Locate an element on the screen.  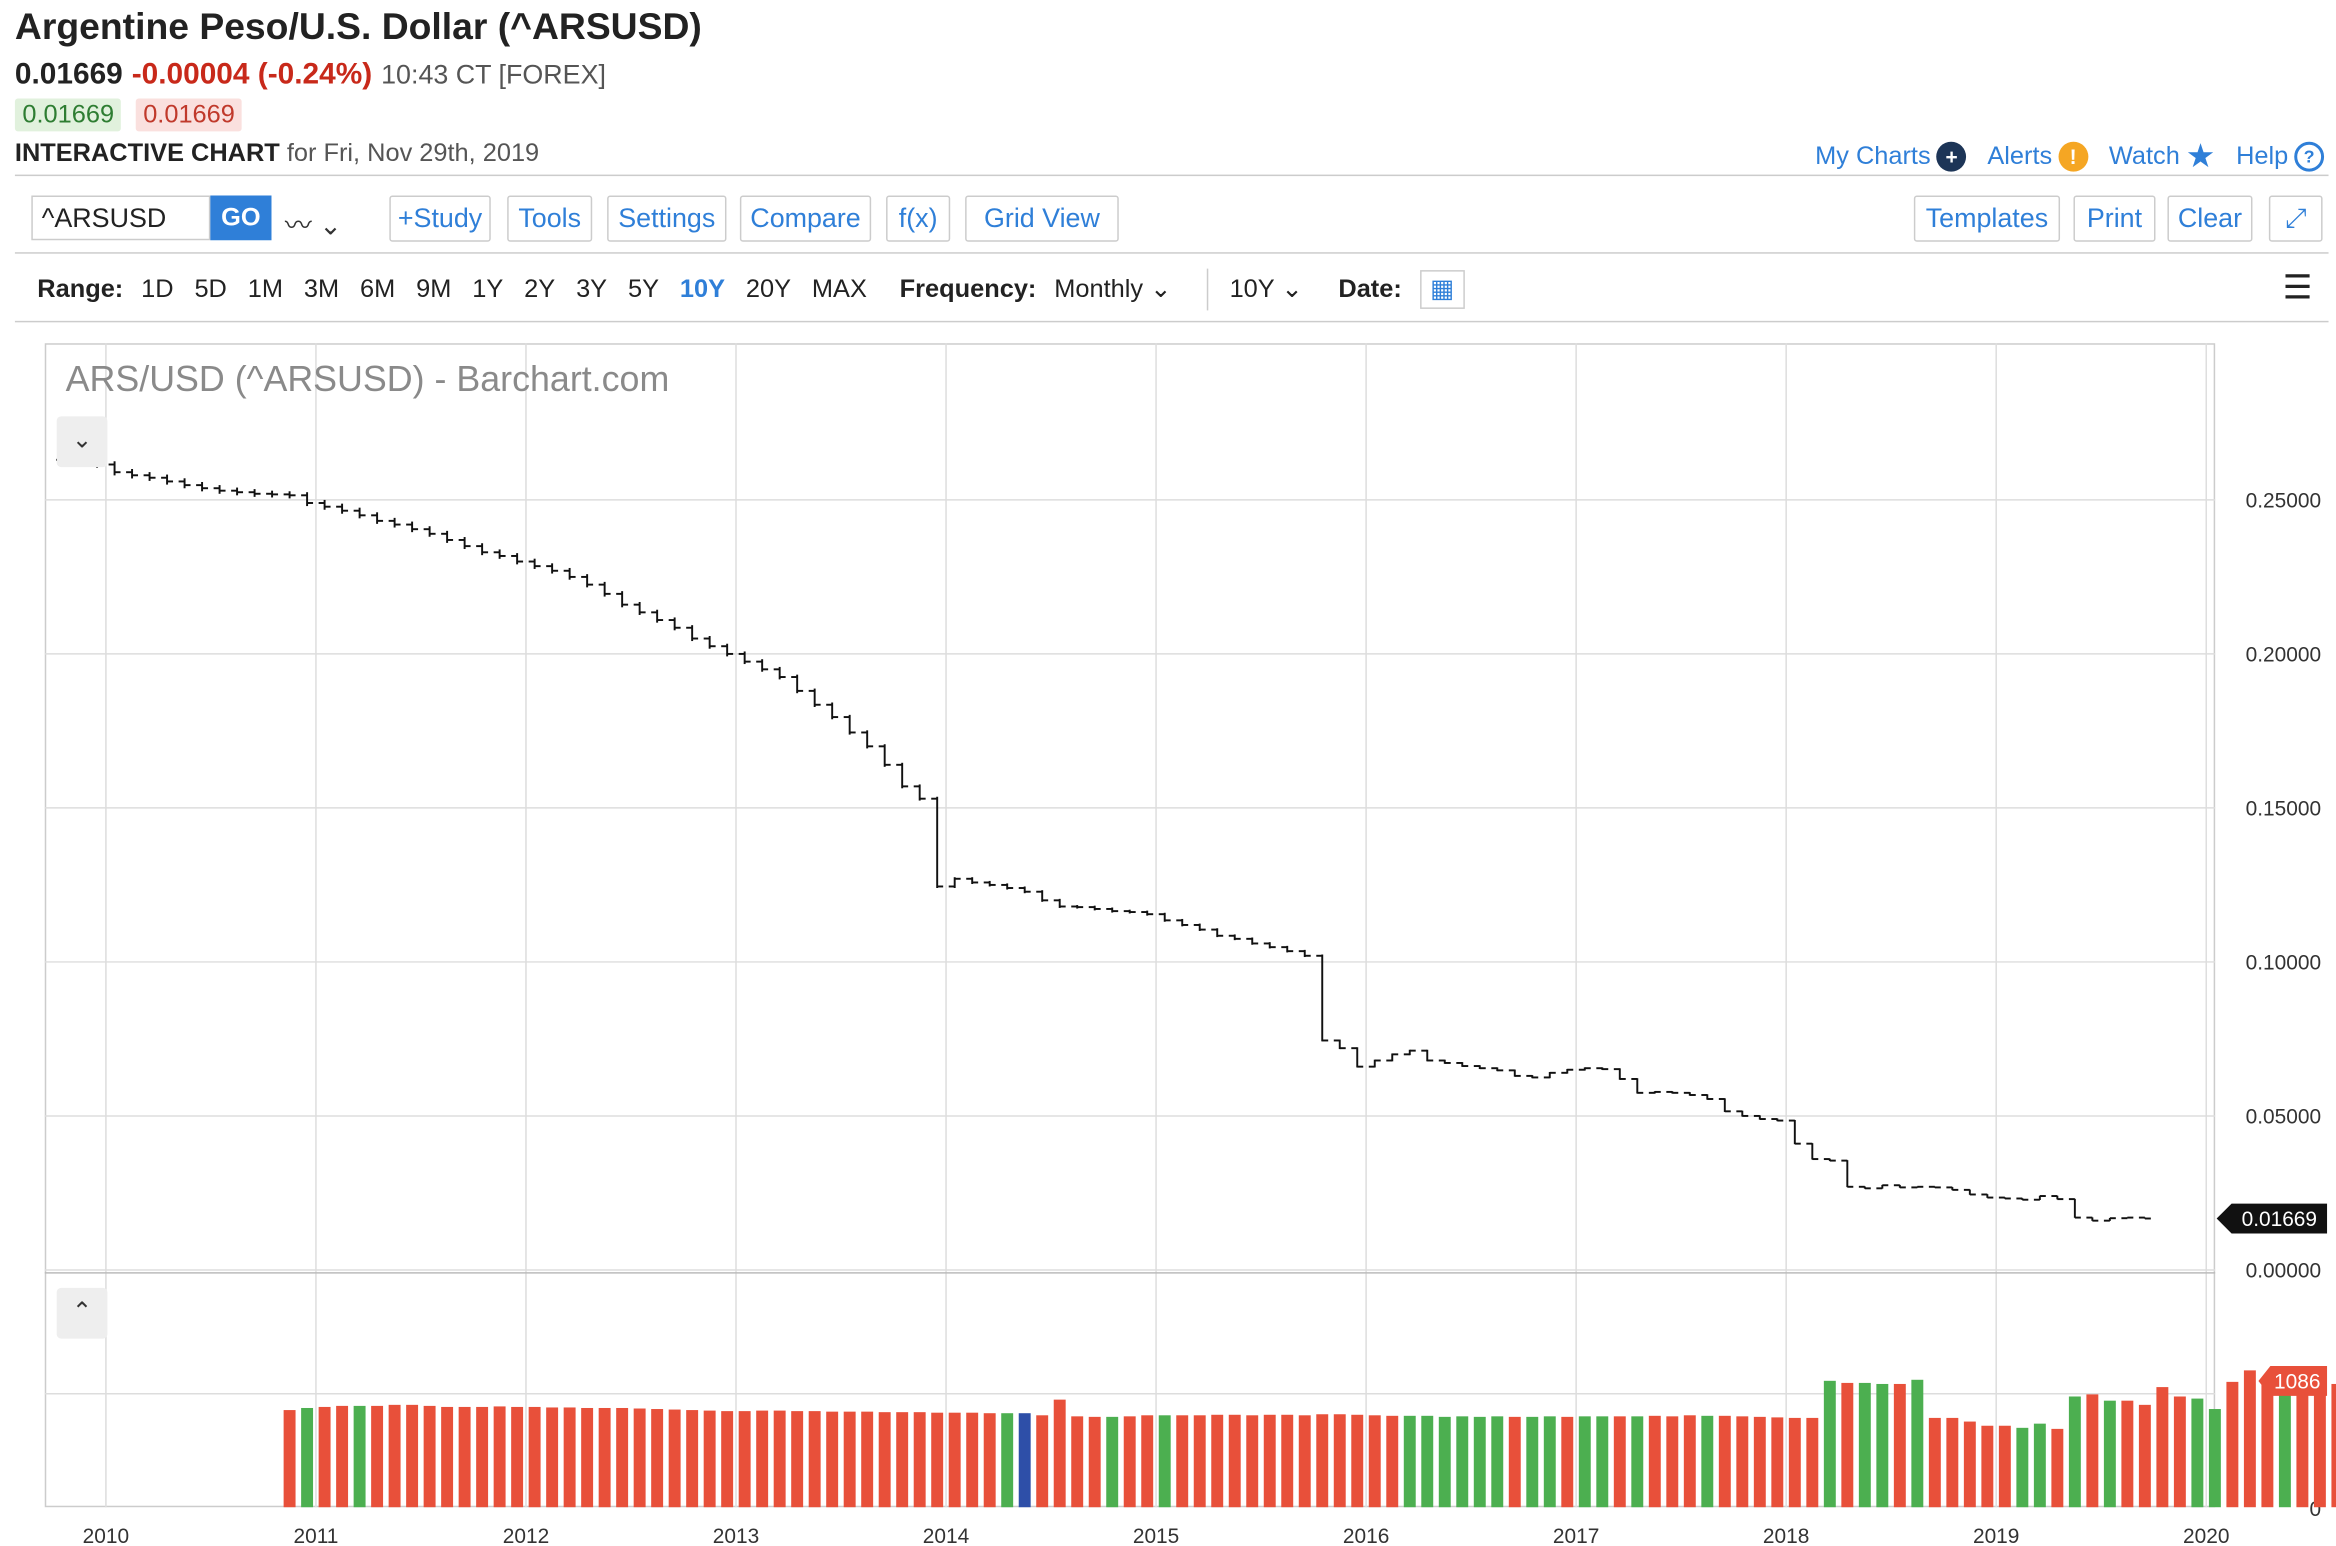
expand-icon: ⤢ is located at coordinates (2295, 218).